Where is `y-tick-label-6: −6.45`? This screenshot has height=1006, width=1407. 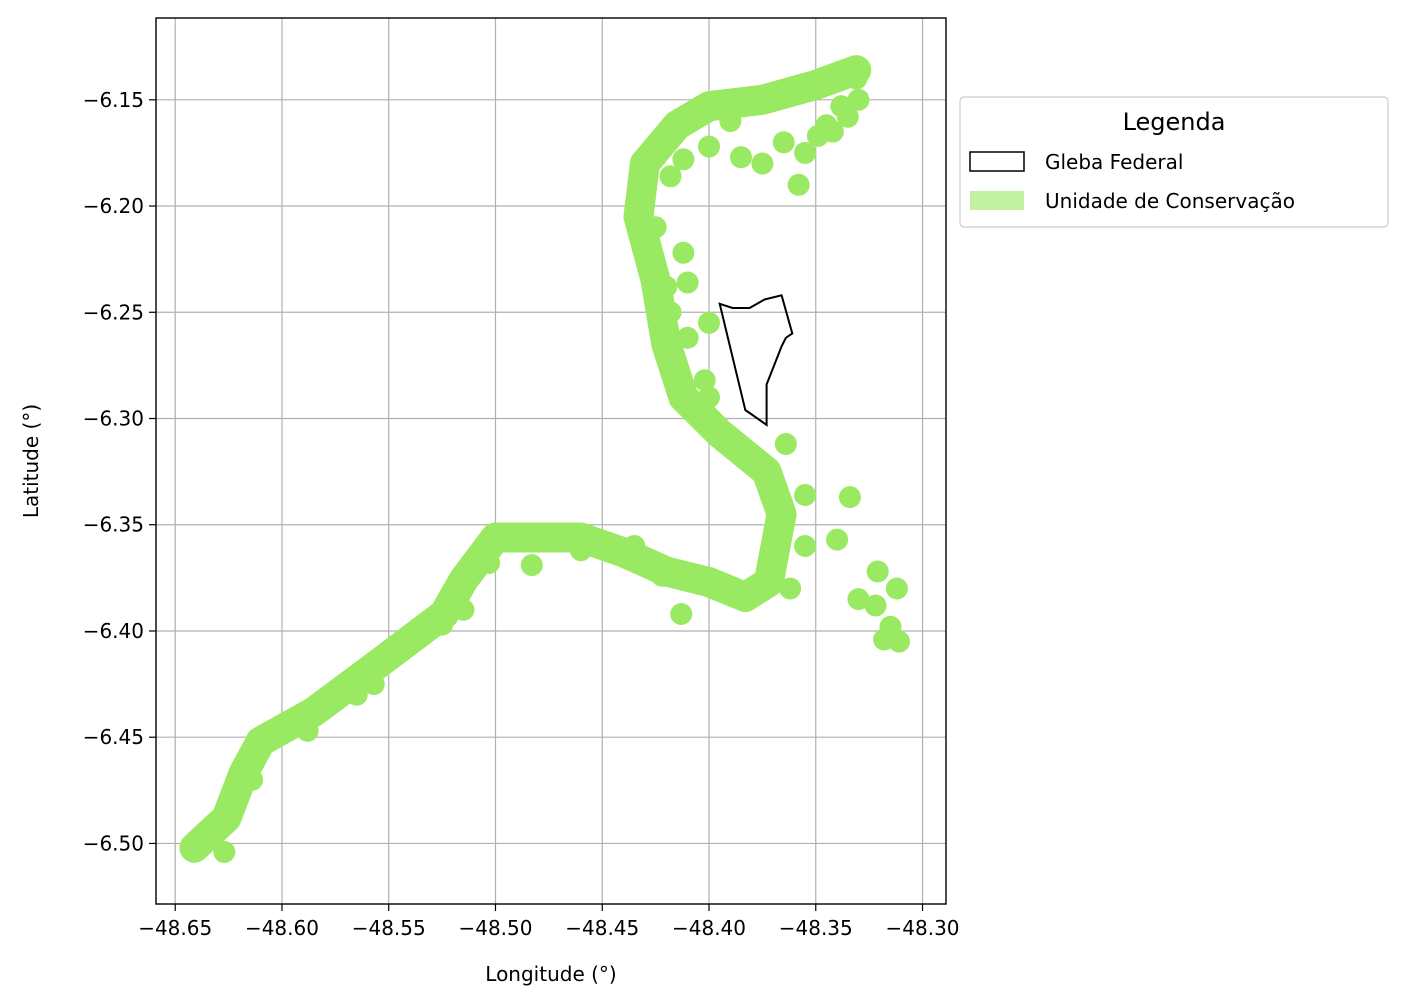
y-tick-label-6: −6.45 is located at coordinates (113, 737).